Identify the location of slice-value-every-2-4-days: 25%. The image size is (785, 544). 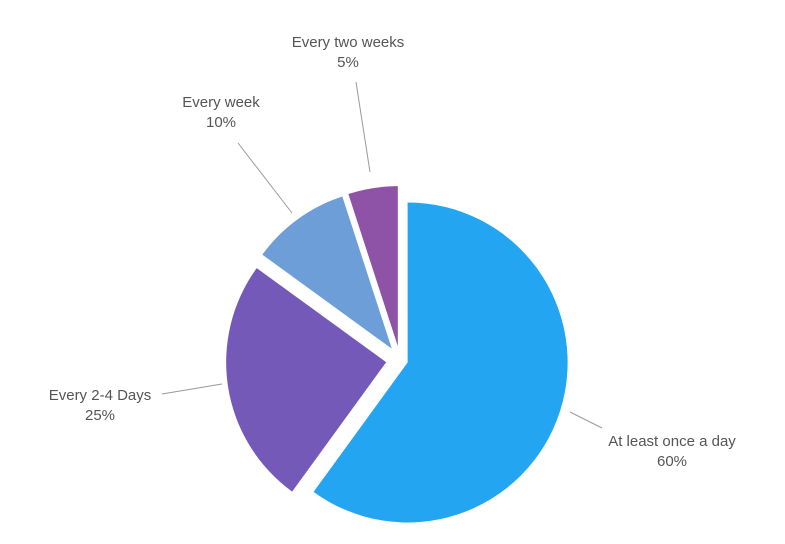
(100, 415).